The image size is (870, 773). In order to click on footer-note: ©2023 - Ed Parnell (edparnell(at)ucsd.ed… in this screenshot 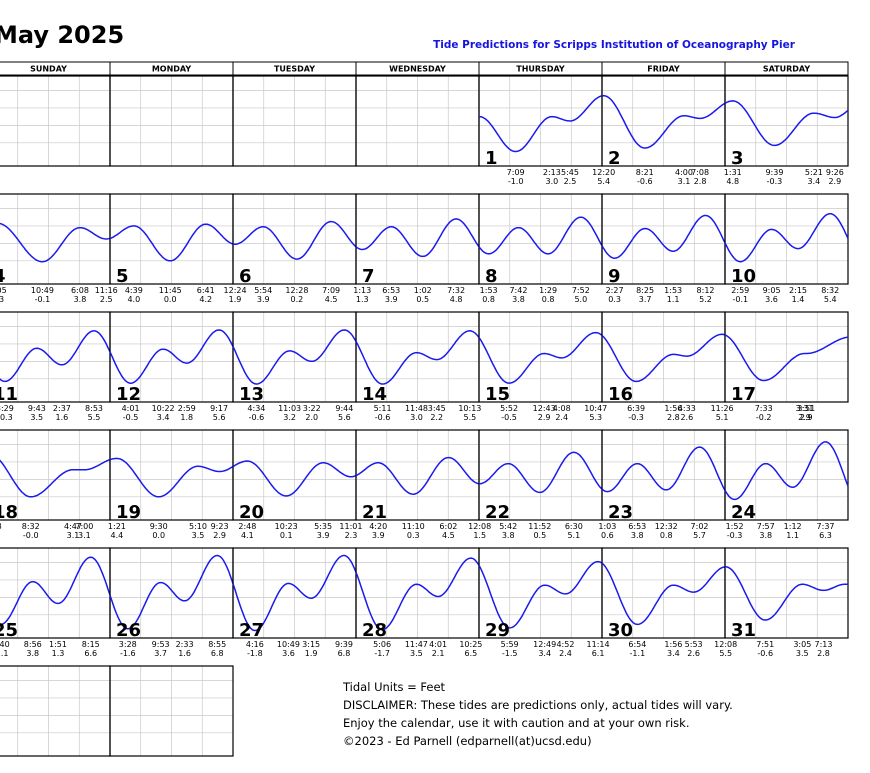, I will do `click(467, 741)`.